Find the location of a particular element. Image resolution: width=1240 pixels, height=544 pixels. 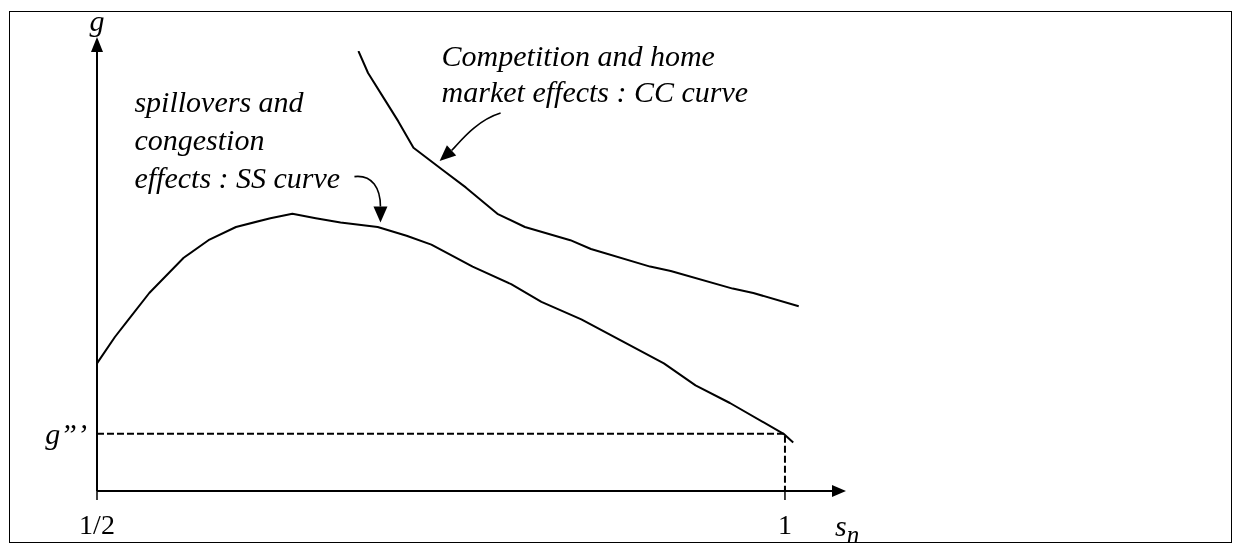

x-tick-label: 1 is located at coordinates (784, 524).